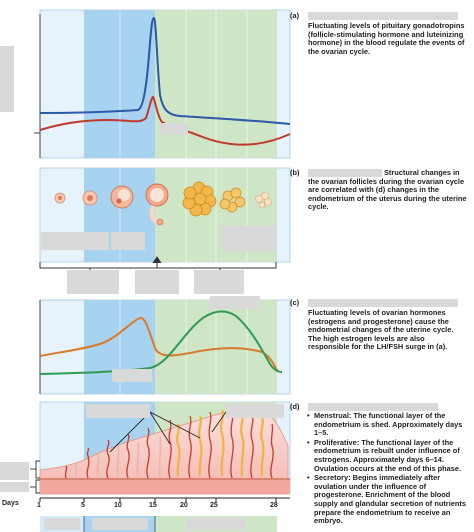 The image size is (474, 532). What do you see at coordinates (75, 241) in the screenshot?
I see `label-mask-b1` at bounding box center [75, 241].